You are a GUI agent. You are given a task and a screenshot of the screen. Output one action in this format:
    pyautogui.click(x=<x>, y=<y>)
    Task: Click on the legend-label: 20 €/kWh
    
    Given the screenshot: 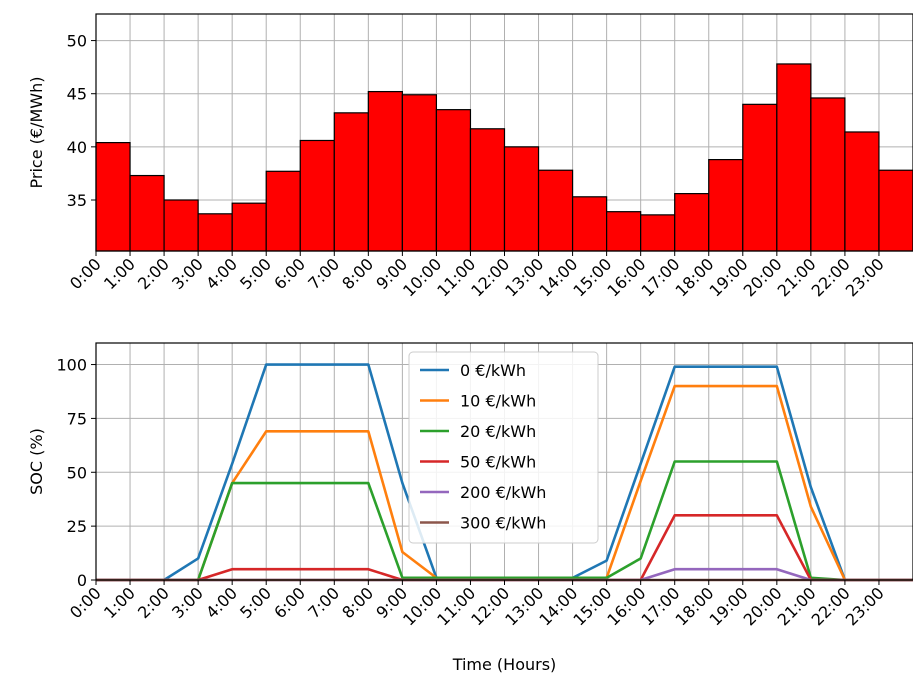 What is the action you would take?
    pyautogui.click(x=498, y=431)
    